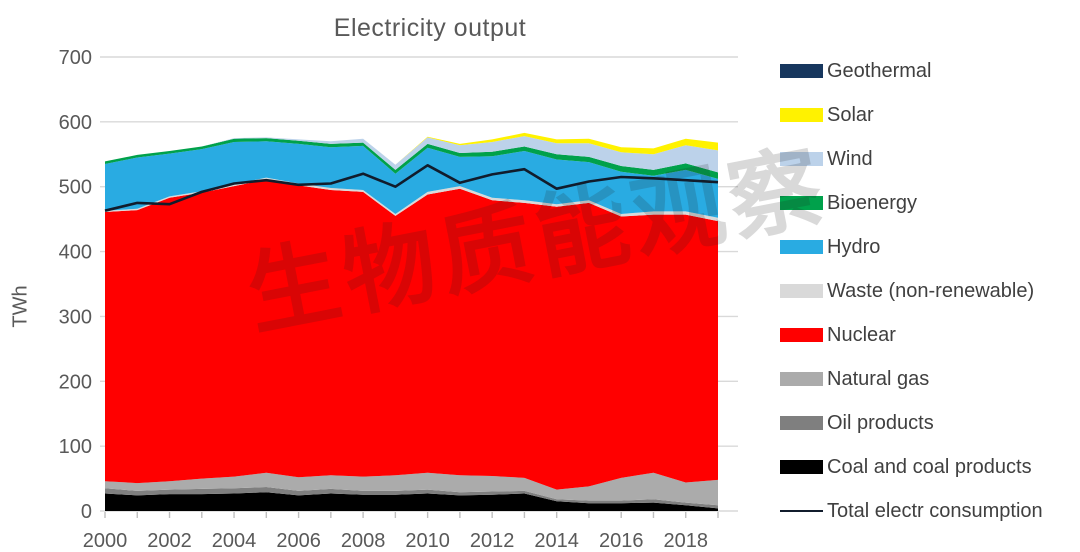  I want to click on consumption-line-swatch-icon, so click(801, 511).